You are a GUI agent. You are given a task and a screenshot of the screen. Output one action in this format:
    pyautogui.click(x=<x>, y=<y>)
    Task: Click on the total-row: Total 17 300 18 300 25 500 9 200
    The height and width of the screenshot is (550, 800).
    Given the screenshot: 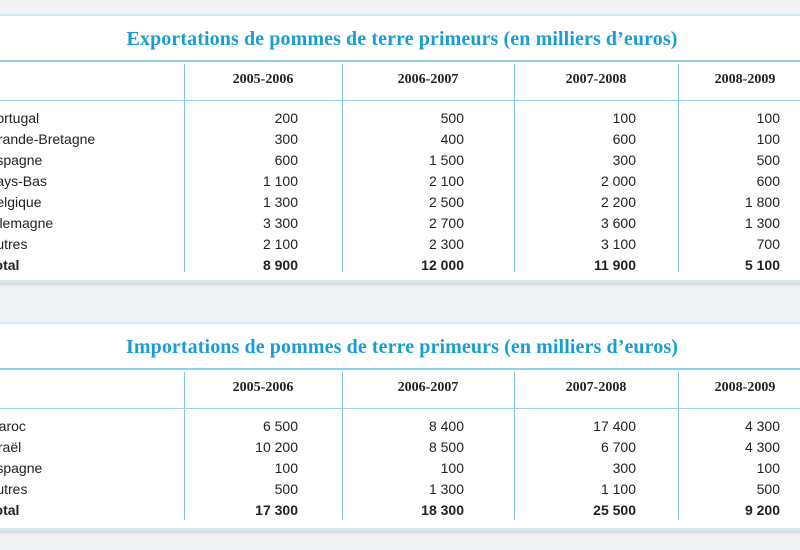 What is the action you would take?
    pyautogui.click(x=400, y=510)
    